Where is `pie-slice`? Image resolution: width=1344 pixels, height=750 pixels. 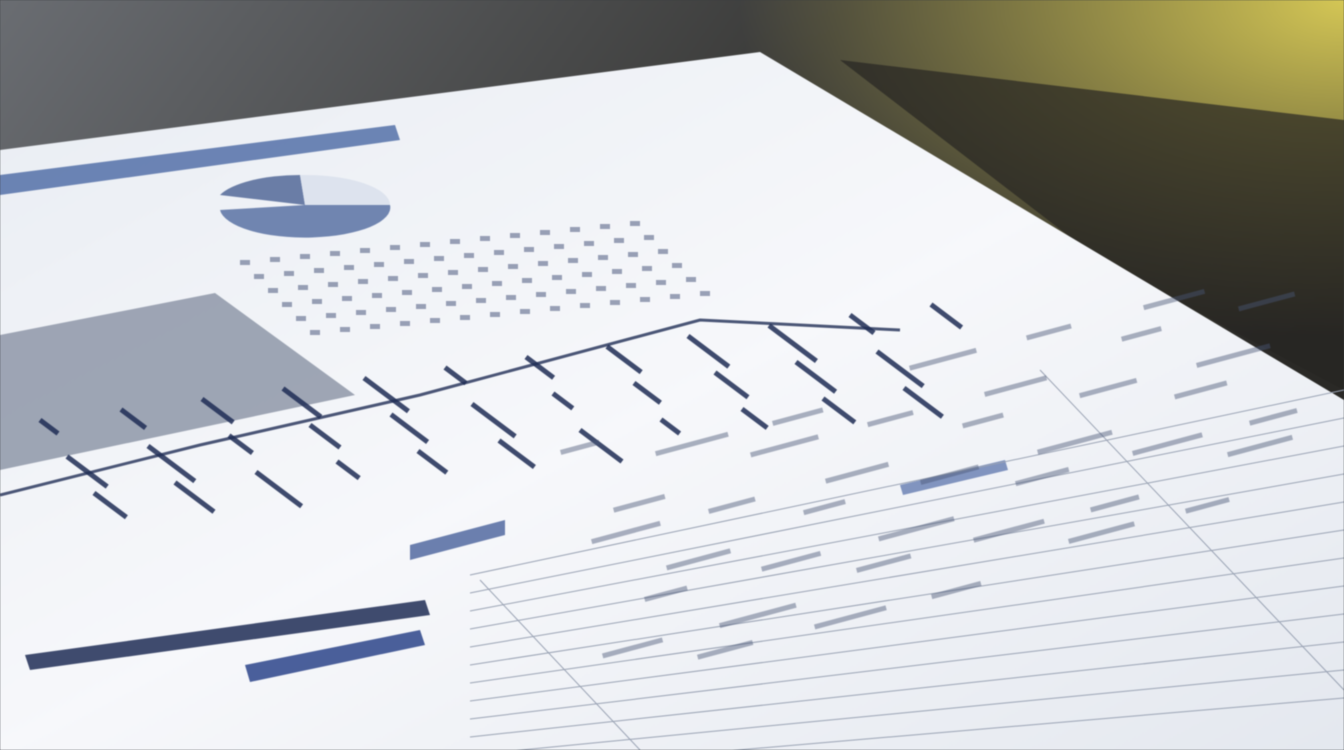 pie-slice is located at coordinates (345, 189).